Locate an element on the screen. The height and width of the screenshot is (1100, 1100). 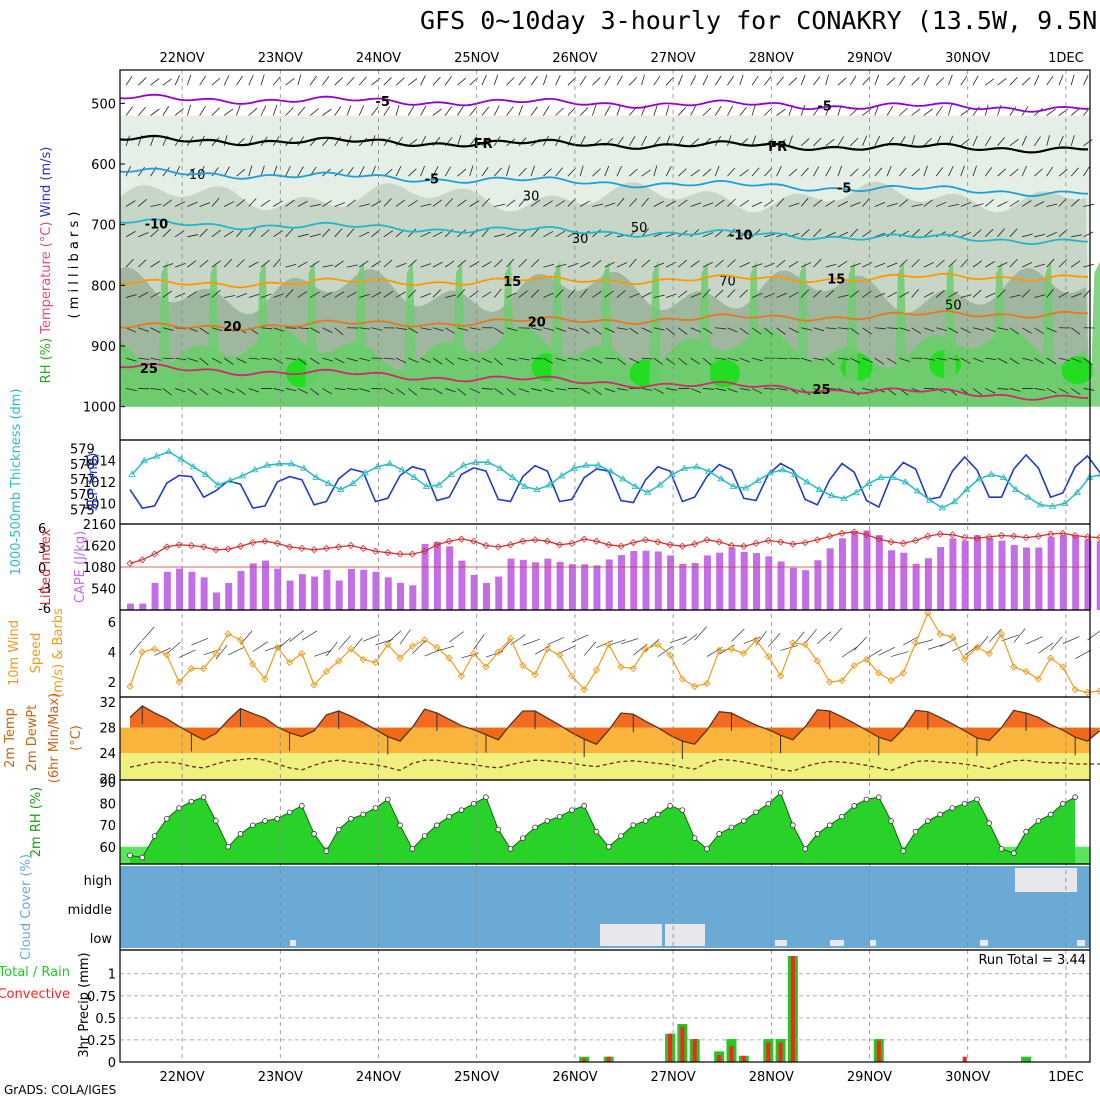
cloud-row-label: low is located at coordinates (101, 939).